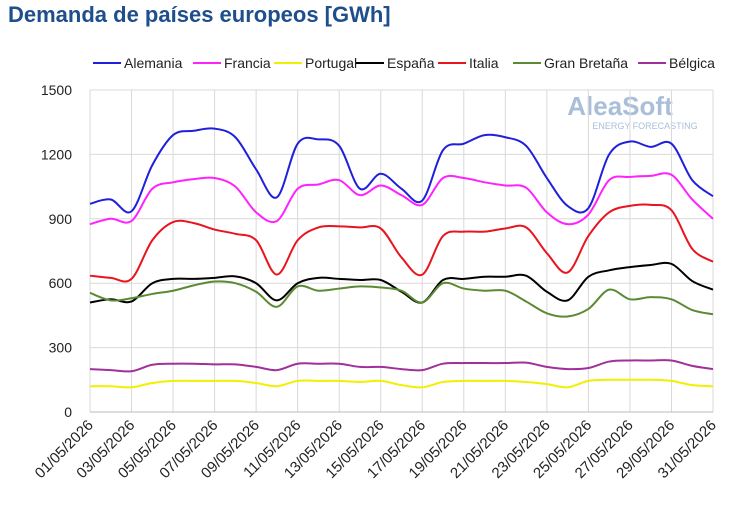  I want to click on y-tick-label: 0, so click(68, 412).